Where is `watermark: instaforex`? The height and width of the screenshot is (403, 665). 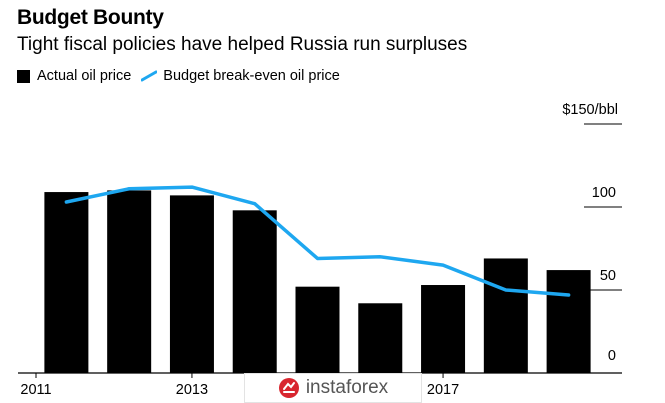 watermark: instaforex is located at coordinates (333, 388).